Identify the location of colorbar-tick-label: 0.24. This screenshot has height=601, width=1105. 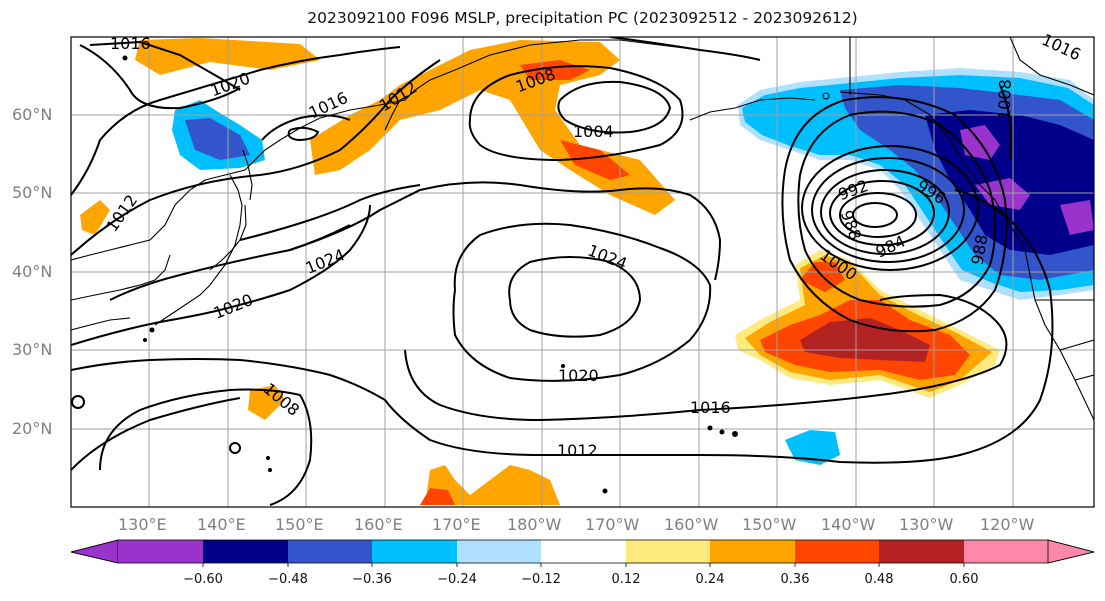
(710, 579).